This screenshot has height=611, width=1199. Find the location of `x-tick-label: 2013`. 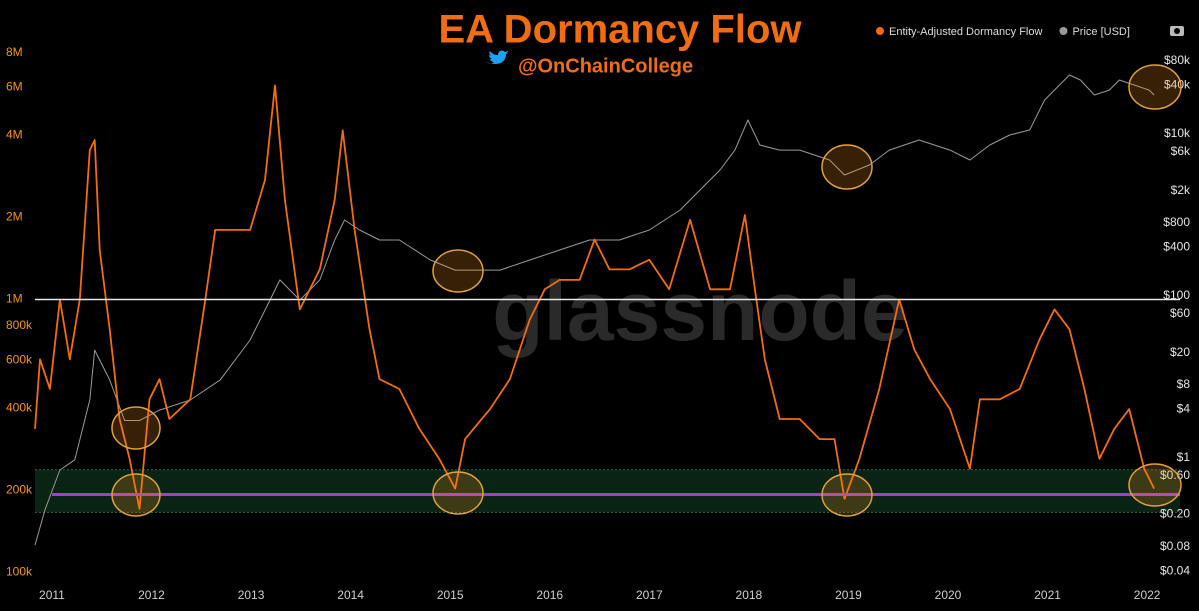

x-tick-label: 2013 is located at coordinates (251, 595).